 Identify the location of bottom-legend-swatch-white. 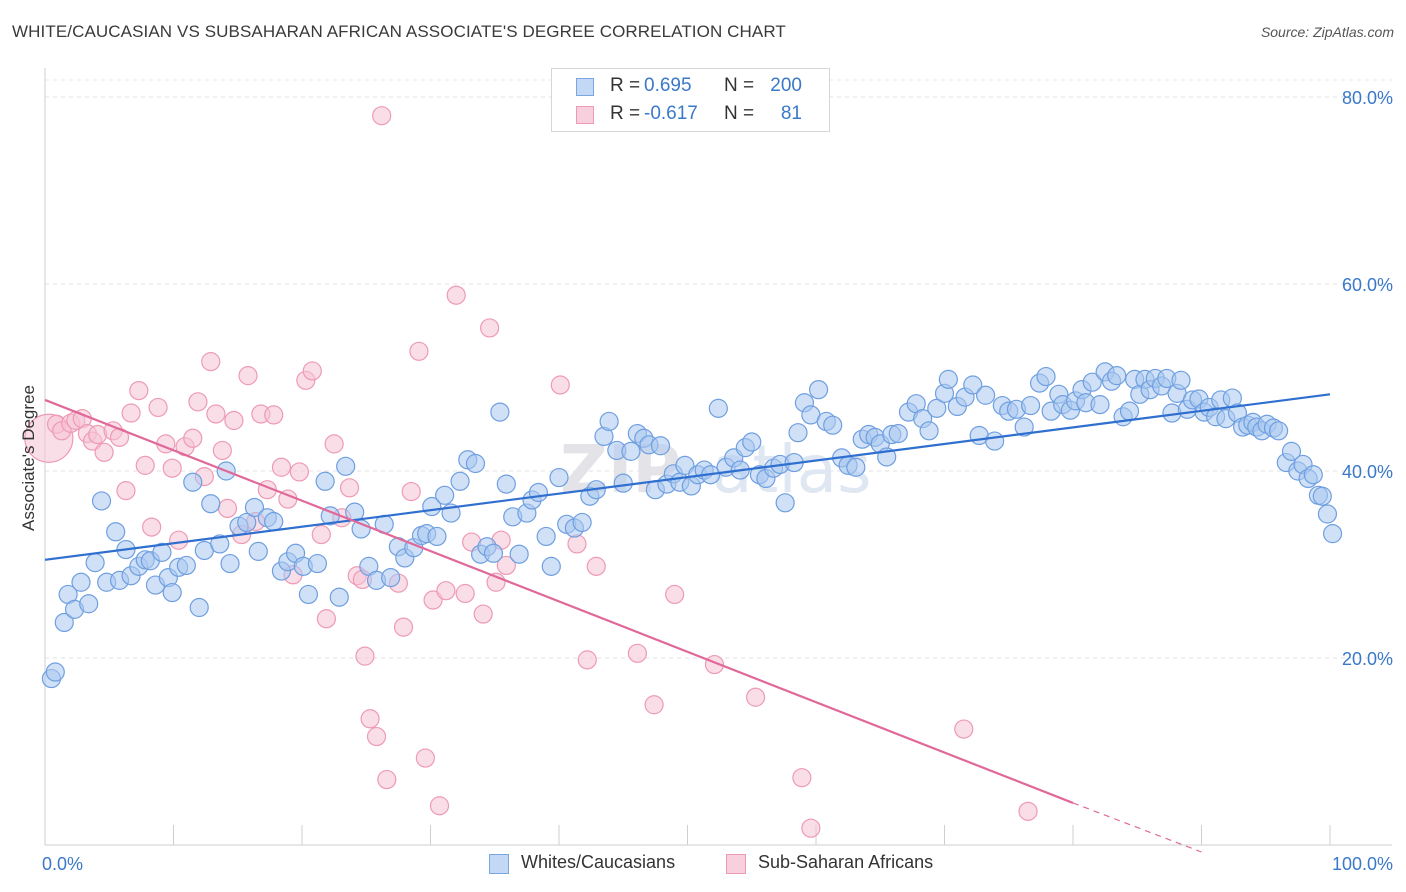
(499, 864).